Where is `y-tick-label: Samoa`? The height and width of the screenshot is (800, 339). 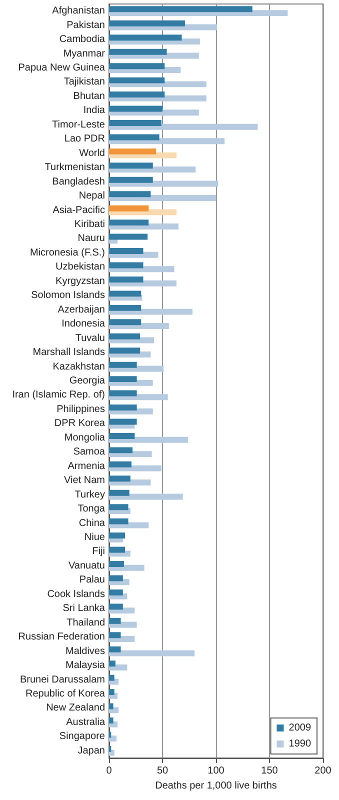 y-tick-label: Samoa is located at coordinates (89, 452).